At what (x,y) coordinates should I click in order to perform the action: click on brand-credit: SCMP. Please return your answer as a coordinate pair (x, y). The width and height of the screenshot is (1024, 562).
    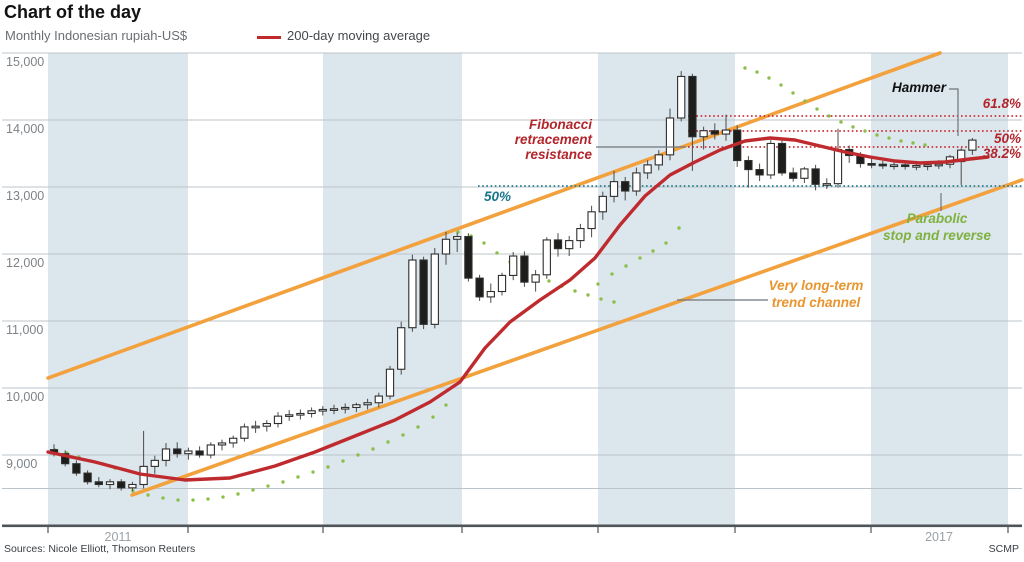
    Looking at the image, I should click on (1003, 549).